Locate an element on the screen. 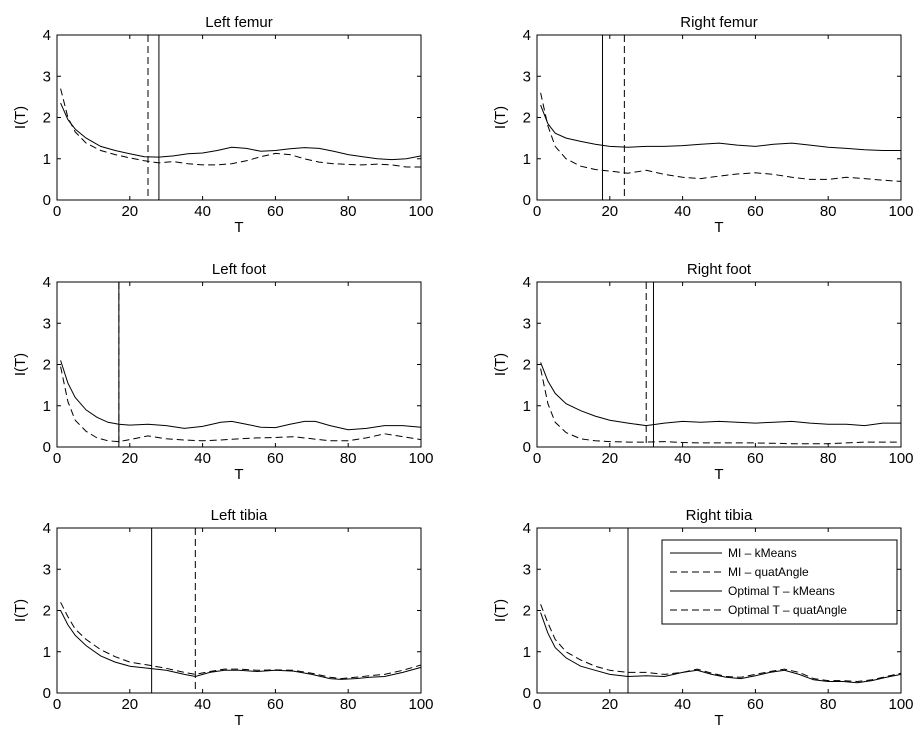  panel-0: Left femur 0 20 40 60 80 100 0 1 2 3 4 T I(T) is located at coordinates (223, 125).